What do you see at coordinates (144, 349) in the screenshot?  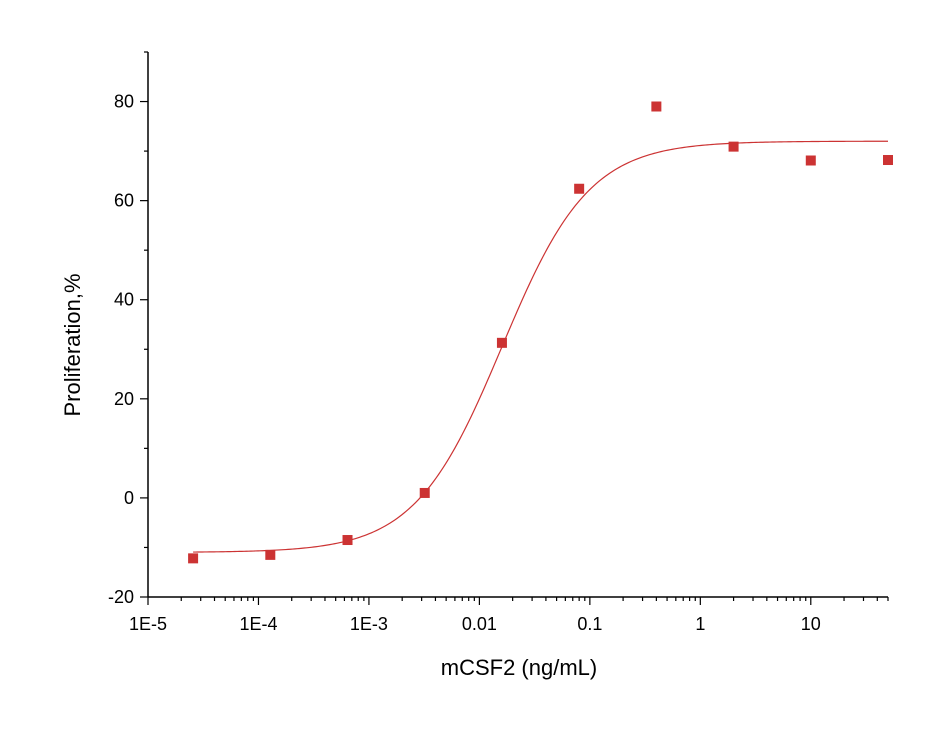 I see `y-axis-major-ticks` at bounding box center [144, 349].